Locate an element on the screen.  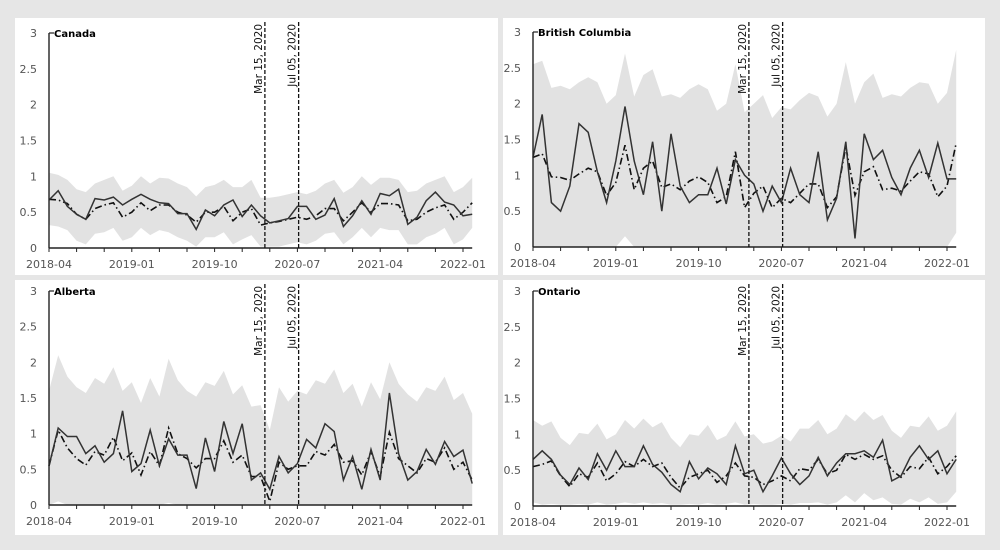
panel-title: British Columbia is located at coordinates (584, 33).